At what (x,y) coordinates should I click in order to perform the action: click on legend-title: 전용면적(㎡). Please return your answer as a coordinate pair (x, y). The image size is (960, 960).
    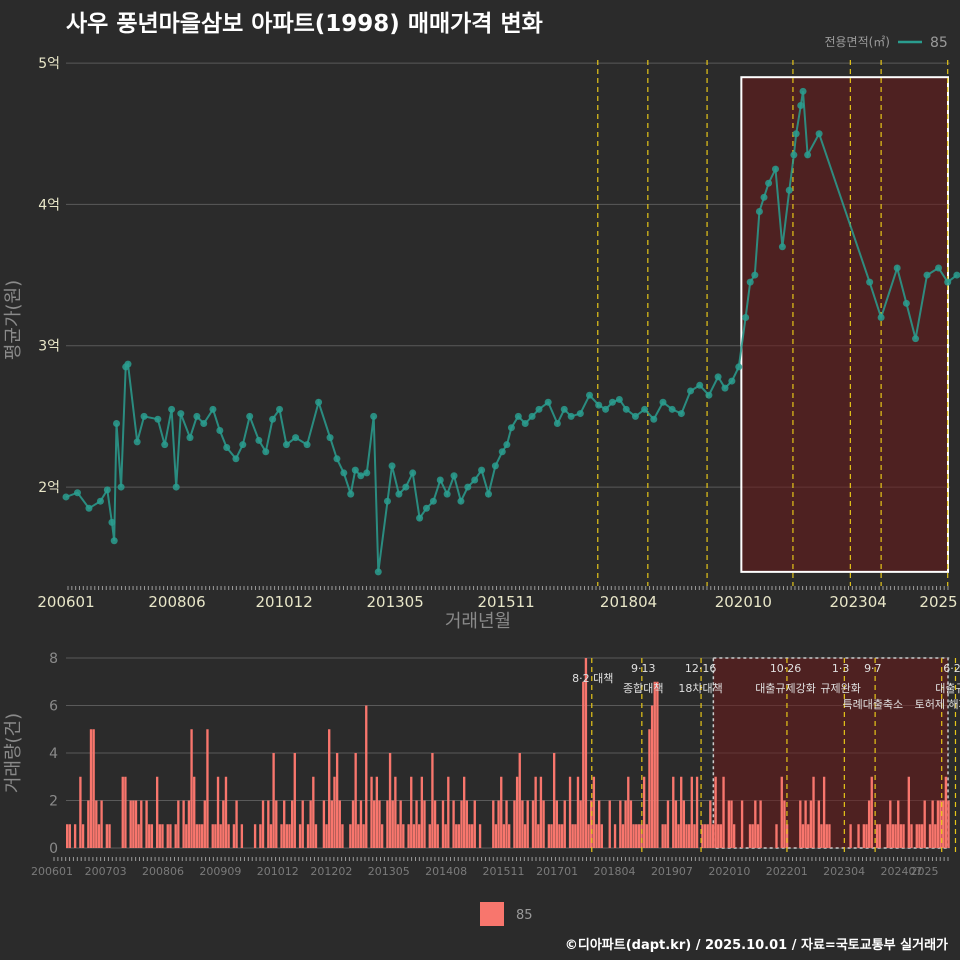
    Looking at the image, I should click on (857, 42).